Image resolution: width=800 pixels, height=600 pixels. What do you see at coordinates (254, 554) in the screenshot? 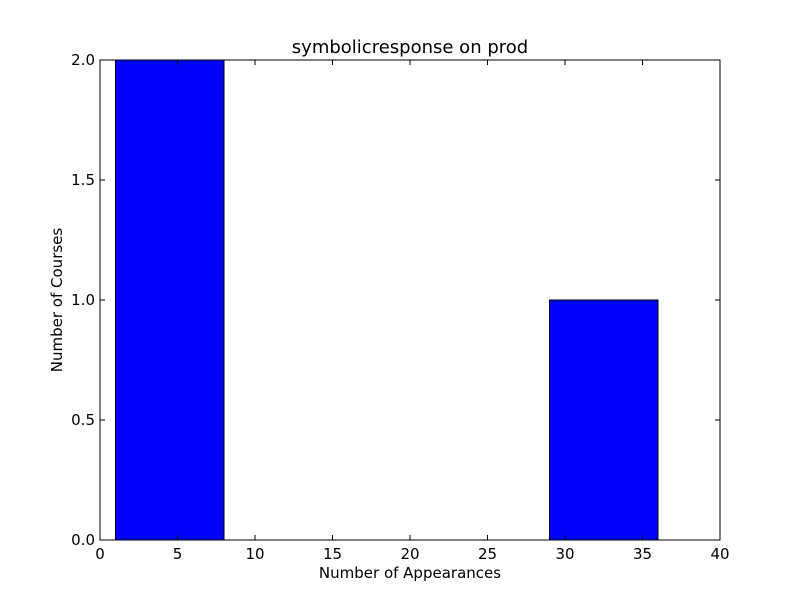
I see `x-tick-label: 10` at bounding box center [254, 554].